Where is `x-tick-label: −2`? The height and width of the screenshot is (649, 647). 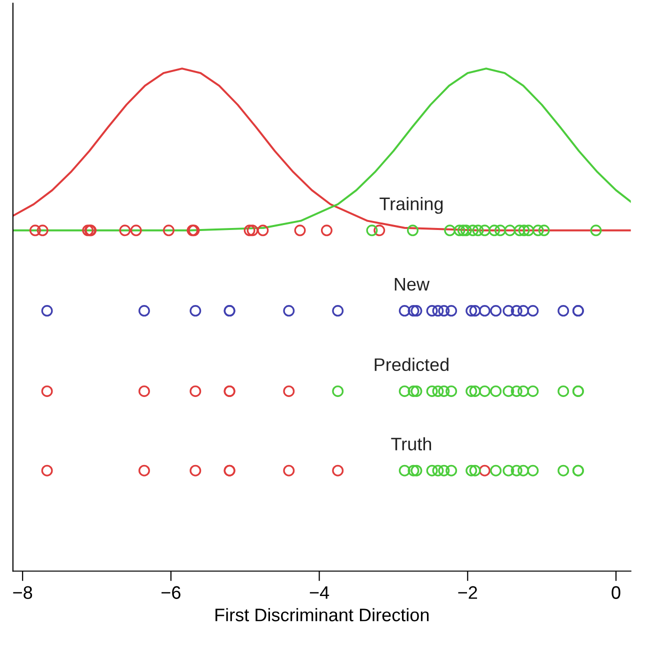 x-tick-label: −2 is located at coordinates (468, 592).